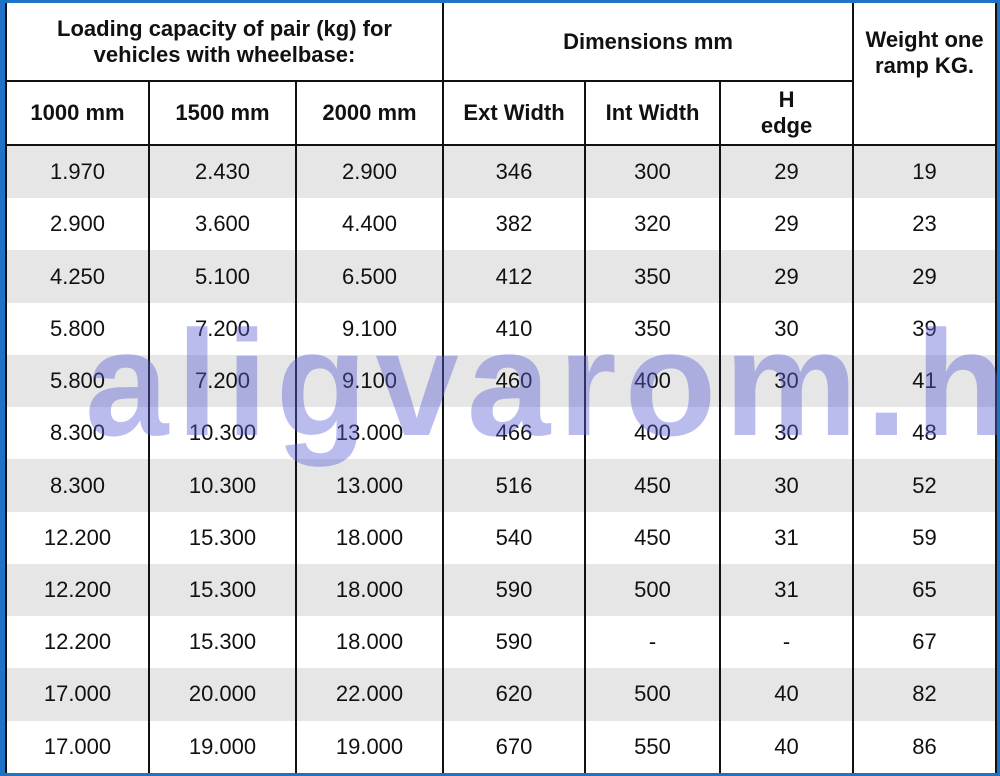  Describe the element at coordinates (653, 113) in the screenshot. I see `col-header-int-width: Int Width` at that location.